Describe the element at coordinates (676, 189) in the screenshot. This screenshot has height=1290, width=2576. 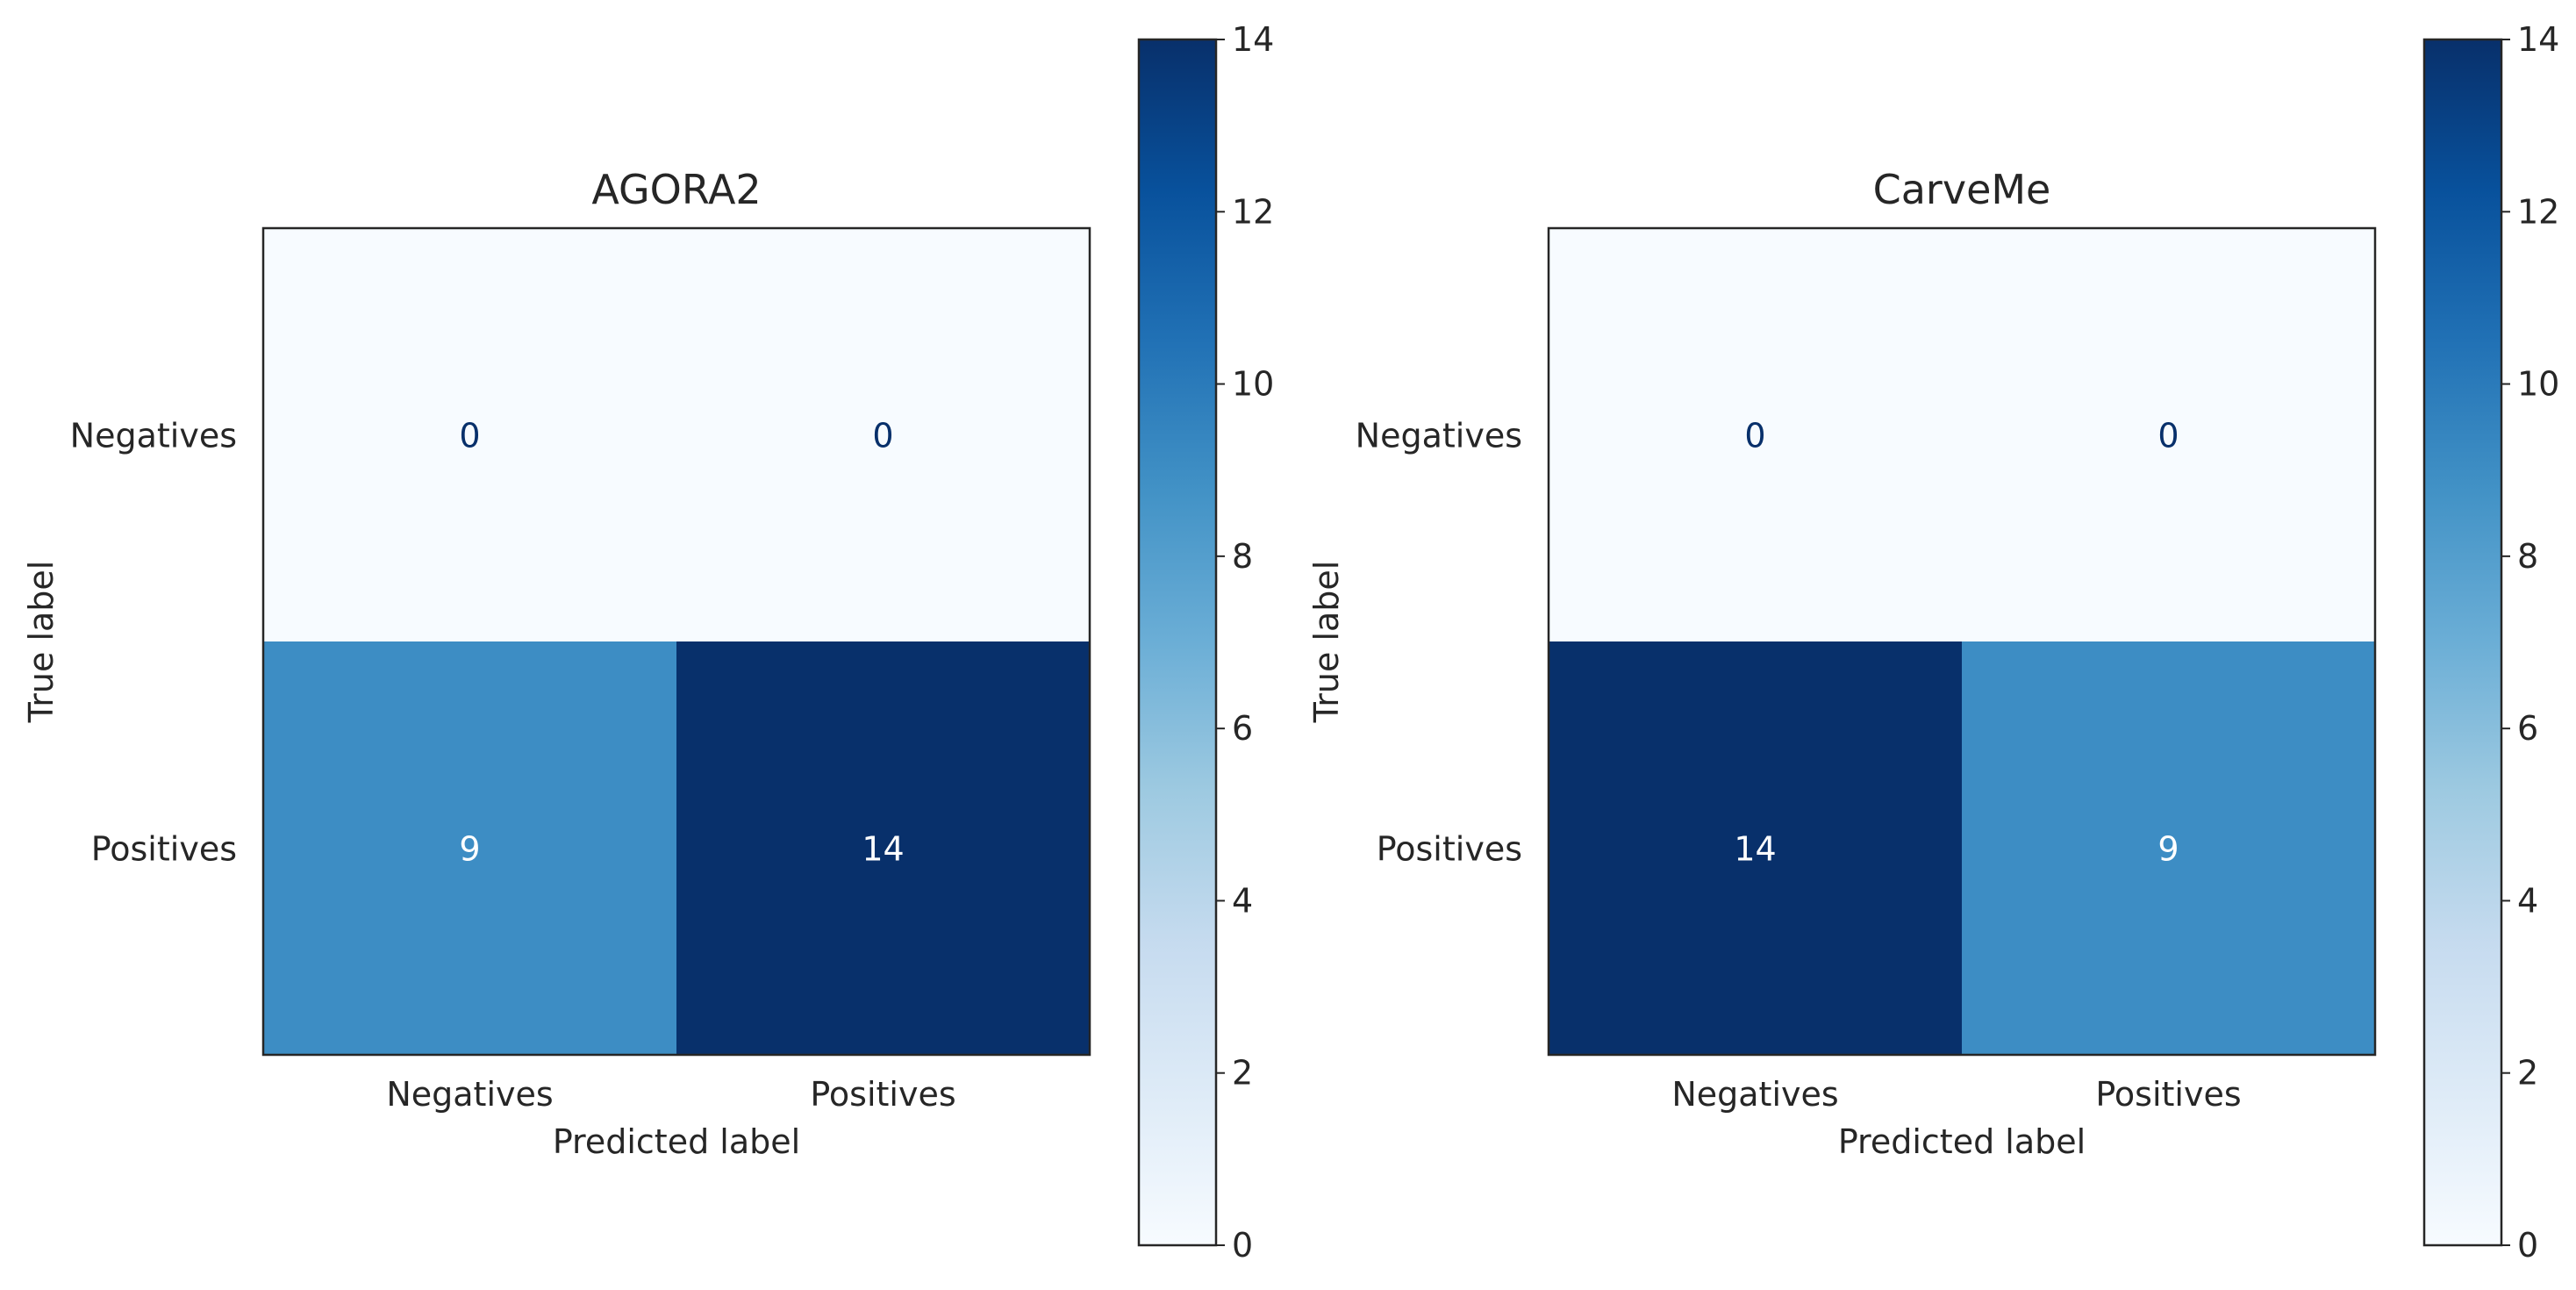
I see `chart-title: AGORA2` at that location.